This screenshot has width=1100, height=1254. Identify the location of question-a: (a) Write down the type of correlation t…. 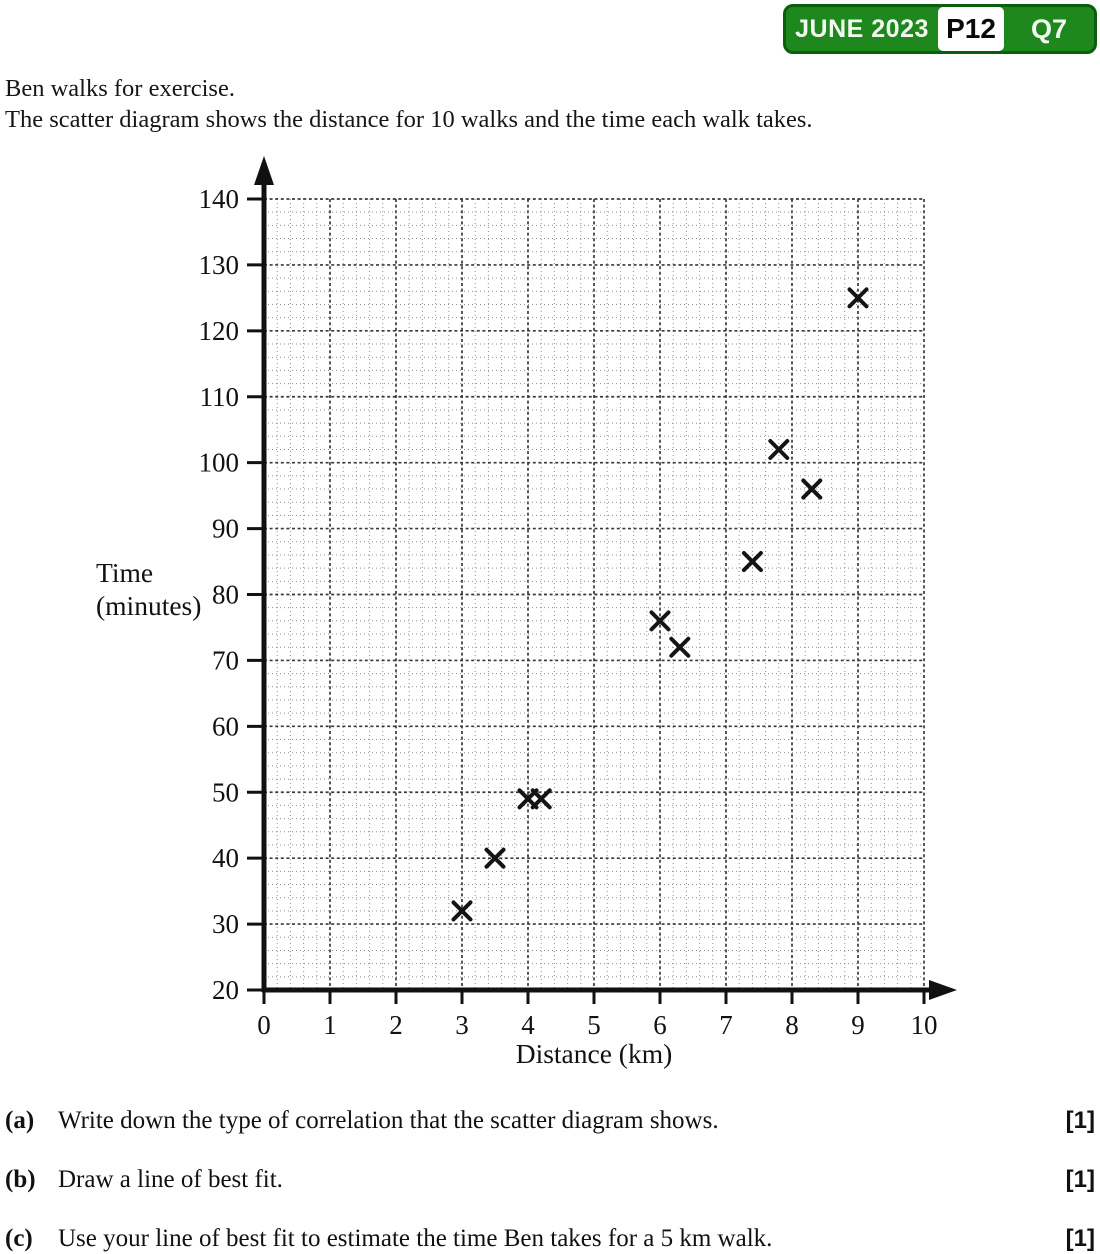
(550, 1121).